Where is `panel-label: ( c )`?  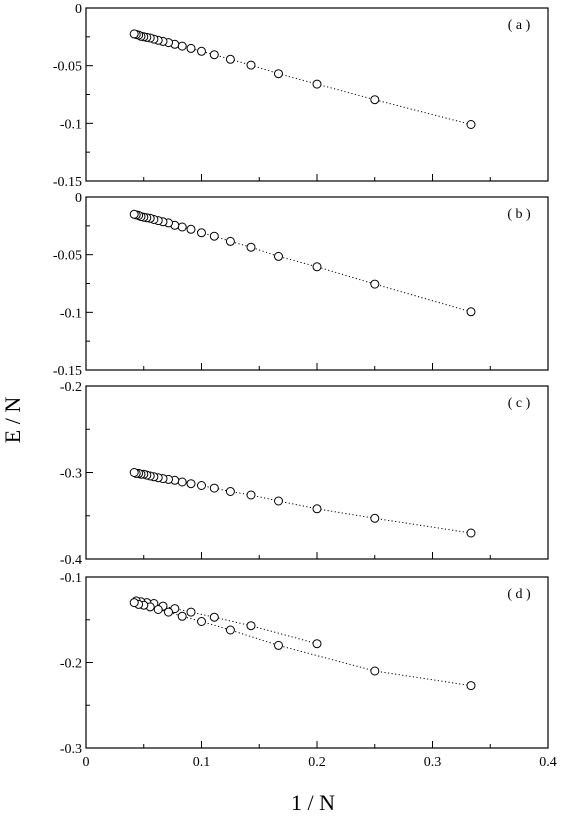 panel-label: ( c ) is located at coordinates (519, 403).